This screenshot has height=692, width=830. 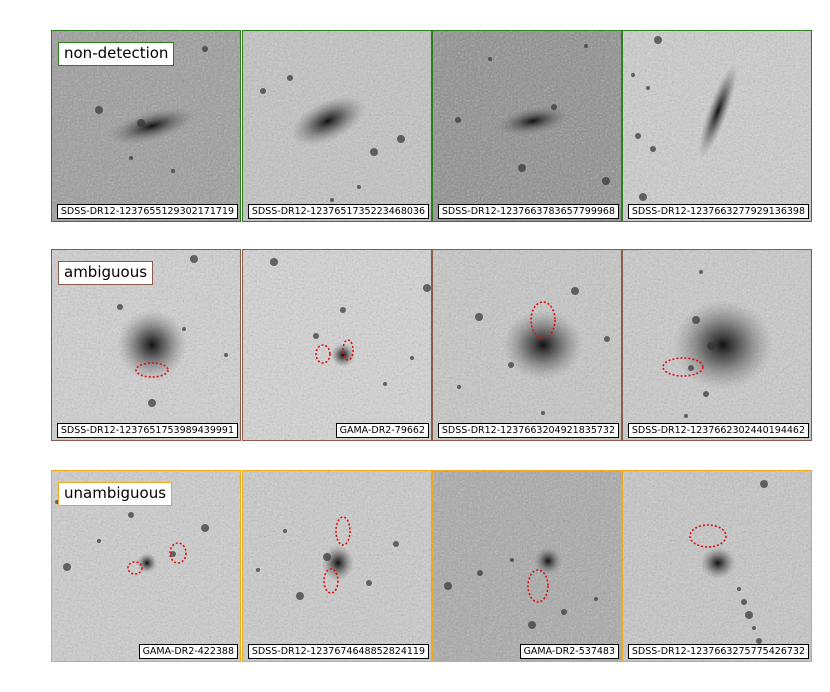 I want to click on image-panel: SDSS-DR12-1237651735223468036, so click(x=337, y=126).